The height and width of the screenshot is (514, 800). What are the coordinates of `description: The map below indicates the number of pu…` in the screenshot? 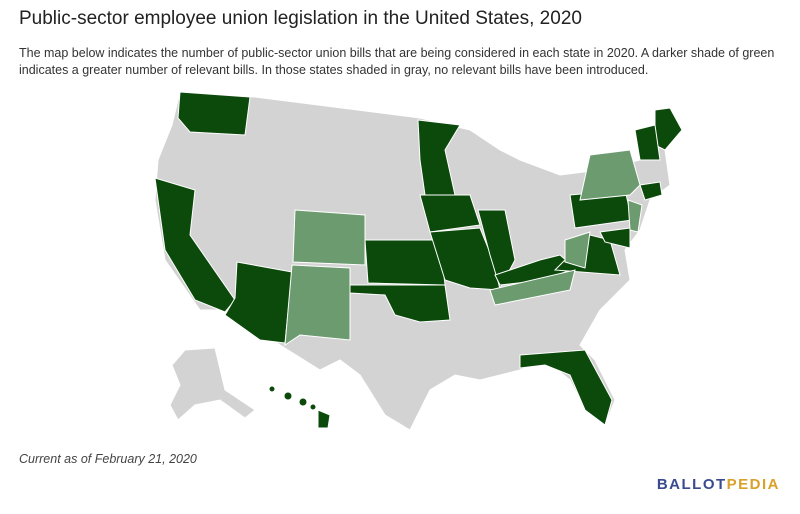 It's located at (397, 61).